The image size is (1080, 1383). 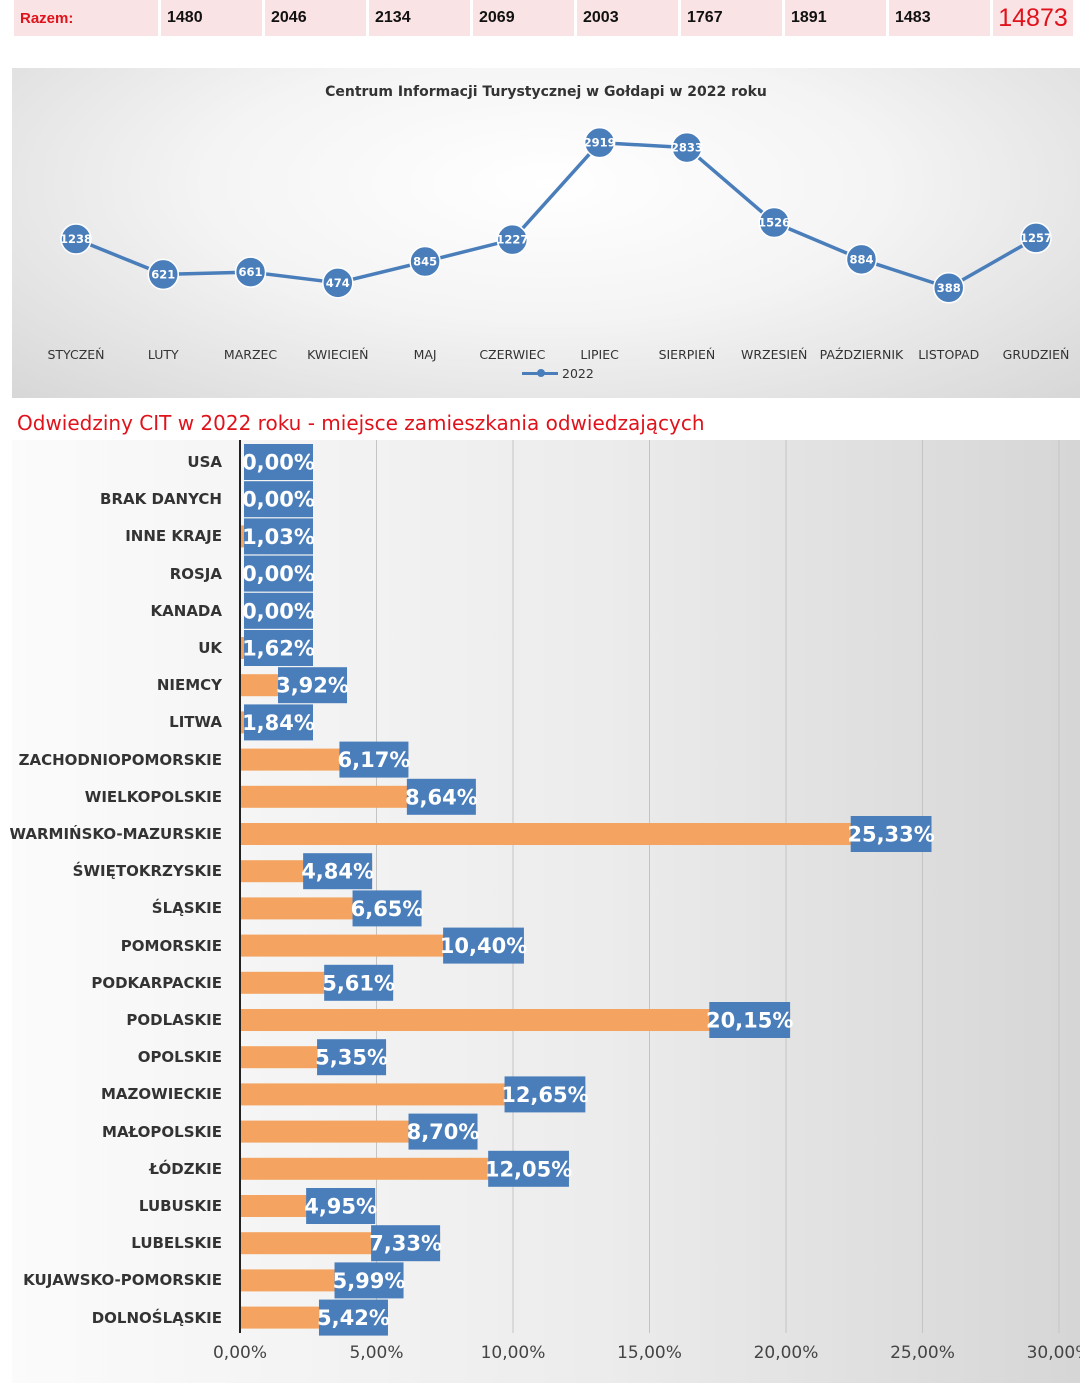 What do you see at coordinates (786, 1353) in the screenshot?
I see `x-axis-tick-label: 20,00%` at bounding box center [786, 1353].